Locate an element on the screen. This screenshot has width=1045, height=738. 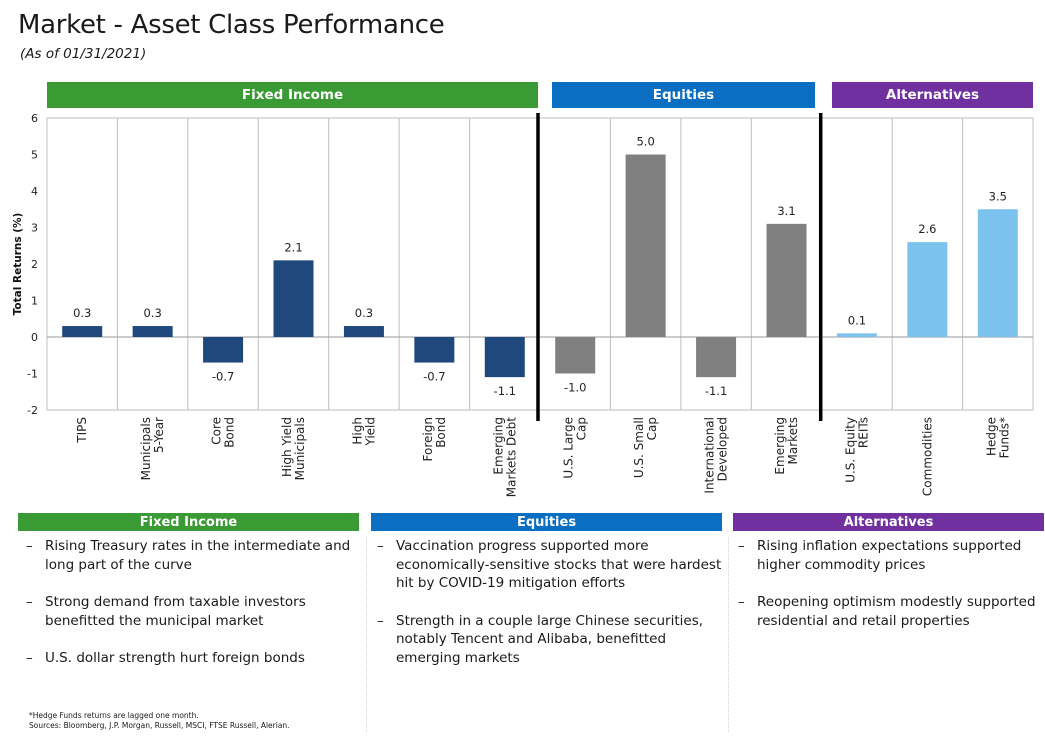
commentary-header-equities: Equities is located at coordinates (546, 522).